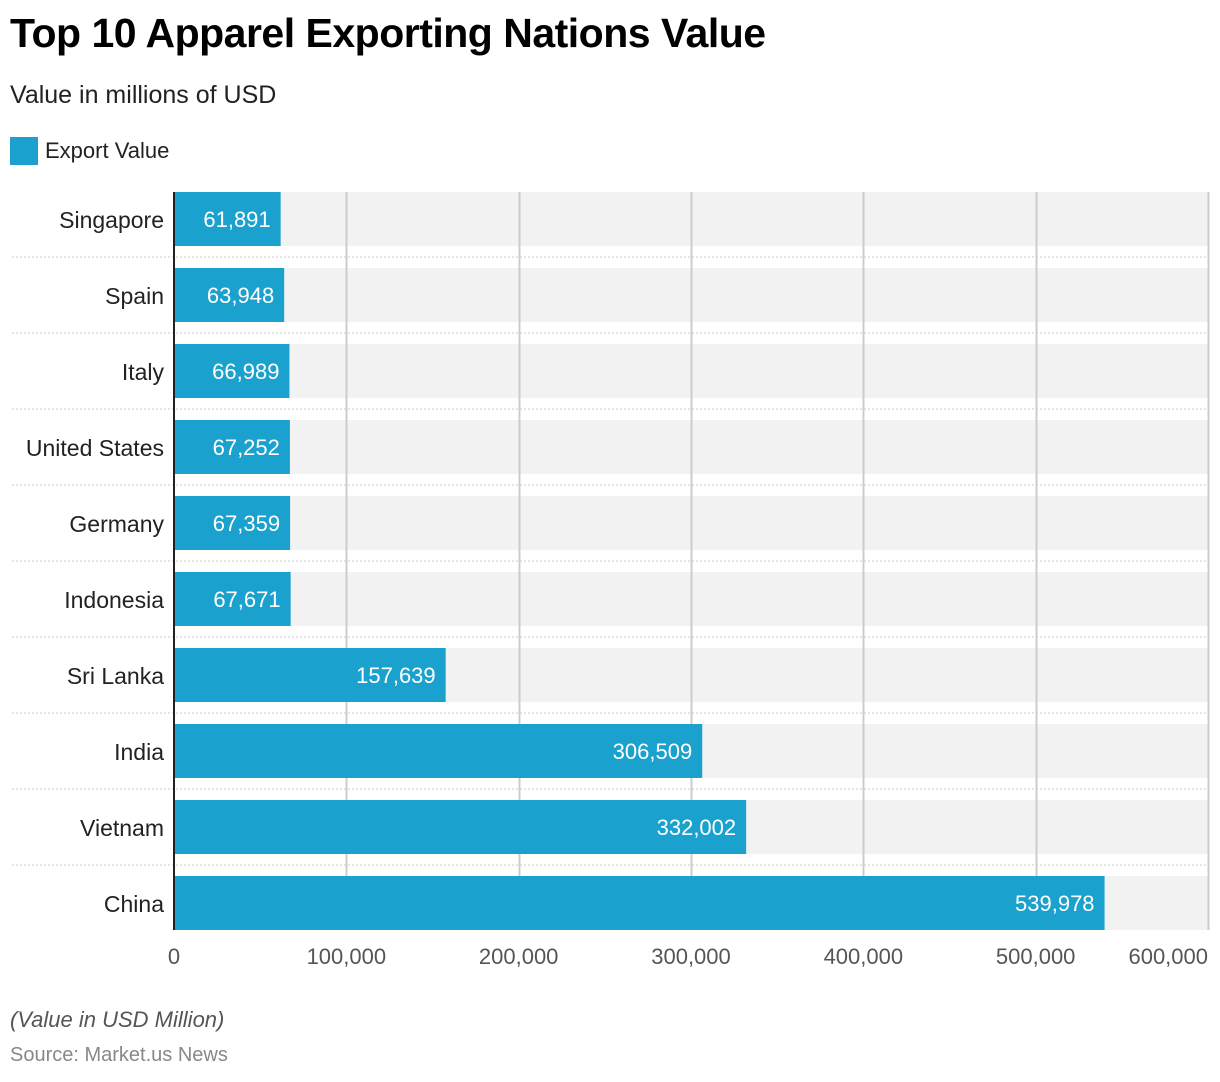 Image resolution: width=1220 pixels, height=1082 pixels. Describe the element at coordinates (691, 956) in the screenshot. I see `x-tick-label: 300,000` at that location.